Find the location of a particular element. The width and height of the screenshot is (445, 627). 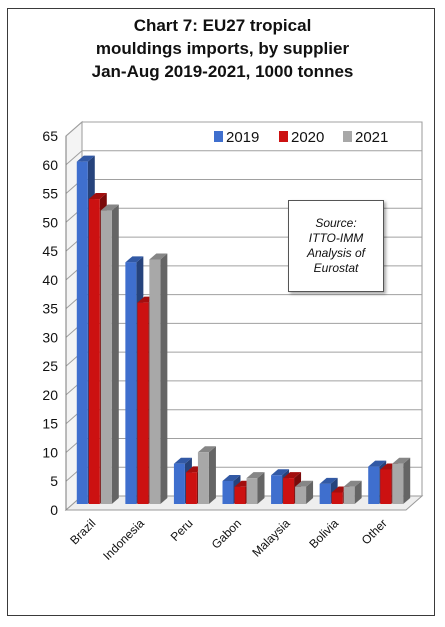

y-tick-label: 50 is located at coordinates (50, 222).